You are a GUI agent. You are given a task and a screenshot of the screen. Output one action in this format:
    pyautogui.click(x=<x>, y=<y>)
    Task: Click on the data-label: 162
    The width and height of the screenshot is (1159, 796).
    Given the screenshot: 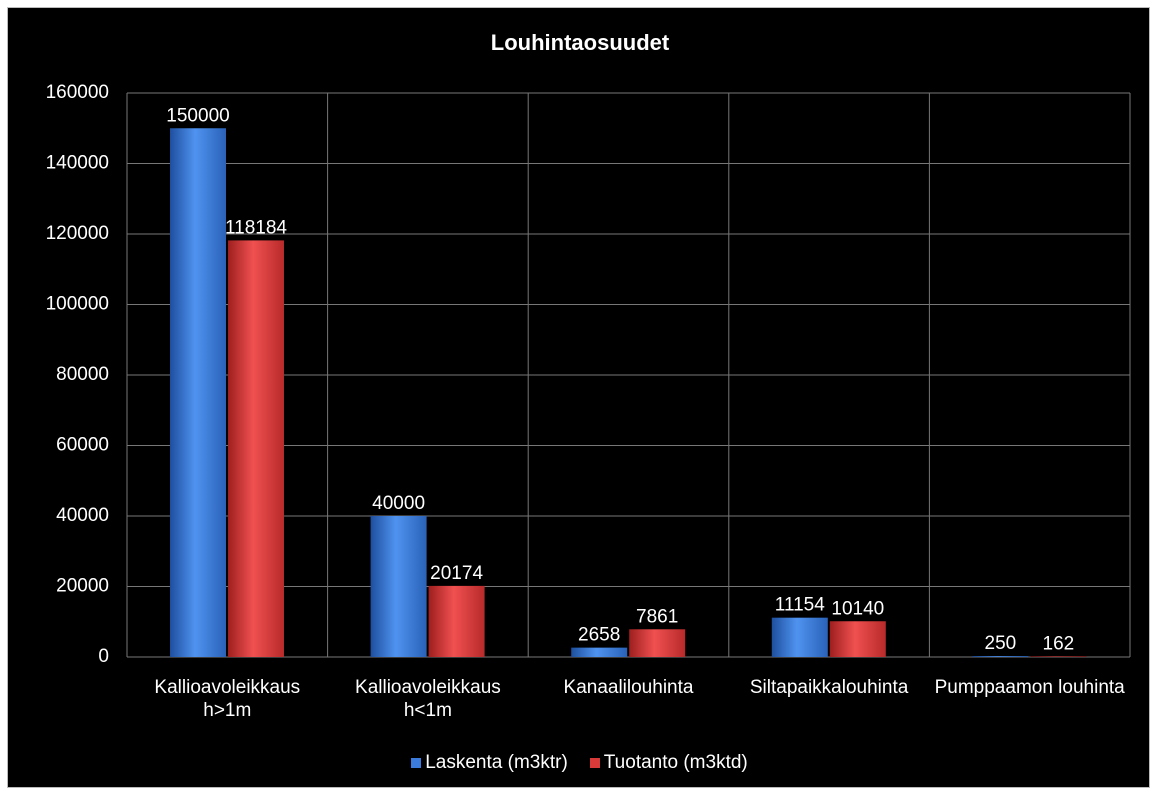 What is the action you would take?
    pyautogui.click(x=1059, y=643)
    